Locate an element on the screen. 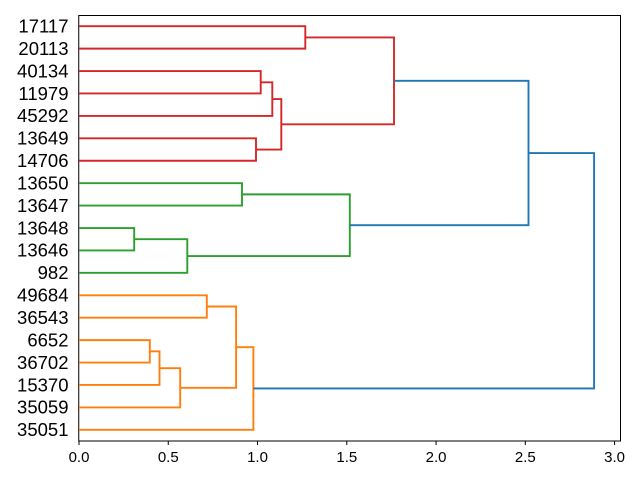  svg-text: 13649 is located at coordinates (42, 138).